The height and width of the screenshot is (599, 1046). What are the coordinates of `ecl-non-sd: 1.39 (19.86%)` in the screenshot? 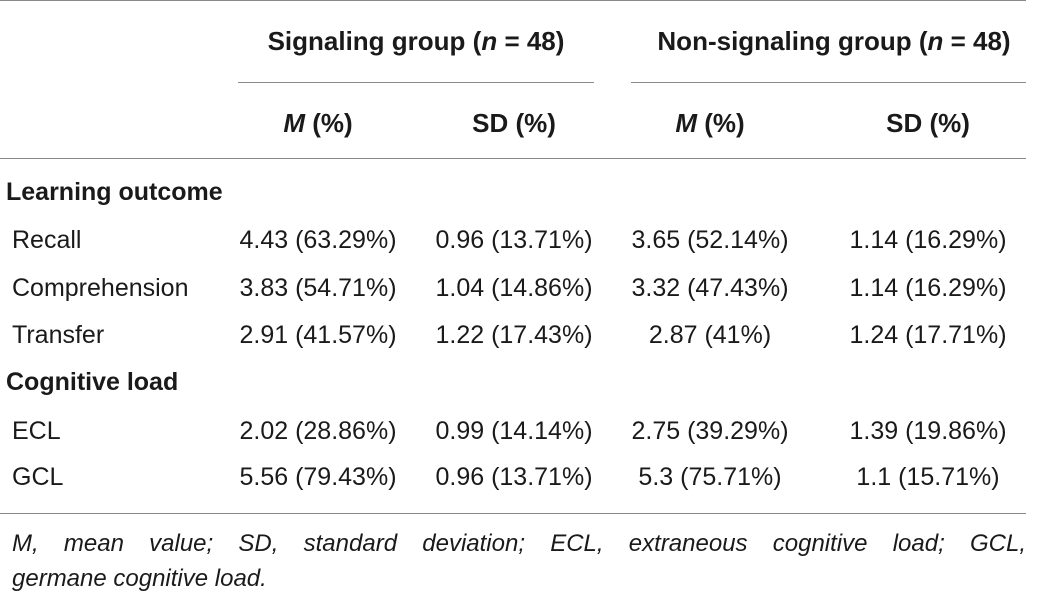 It's located at (928, 431).